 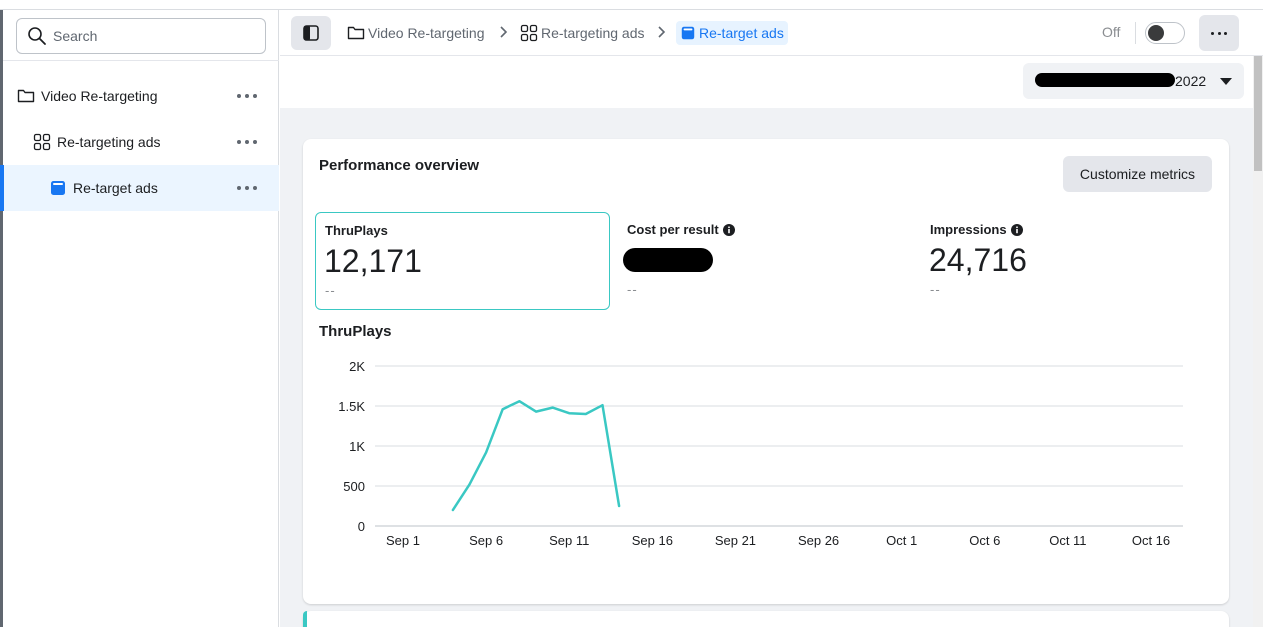 What do you see at coordinates (462, 261) in the screenshot?
I see `metric-thruplays: ThruPlays 12,171 --` at bounding box center [462, 261].